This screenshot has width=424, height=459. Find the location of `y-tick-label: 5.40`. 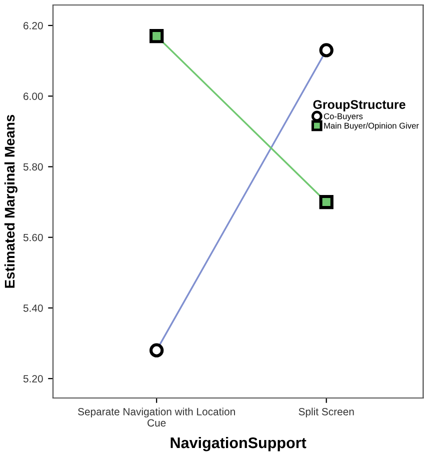

y-tick-label: 5.40 is located at coordinates (33, 308).